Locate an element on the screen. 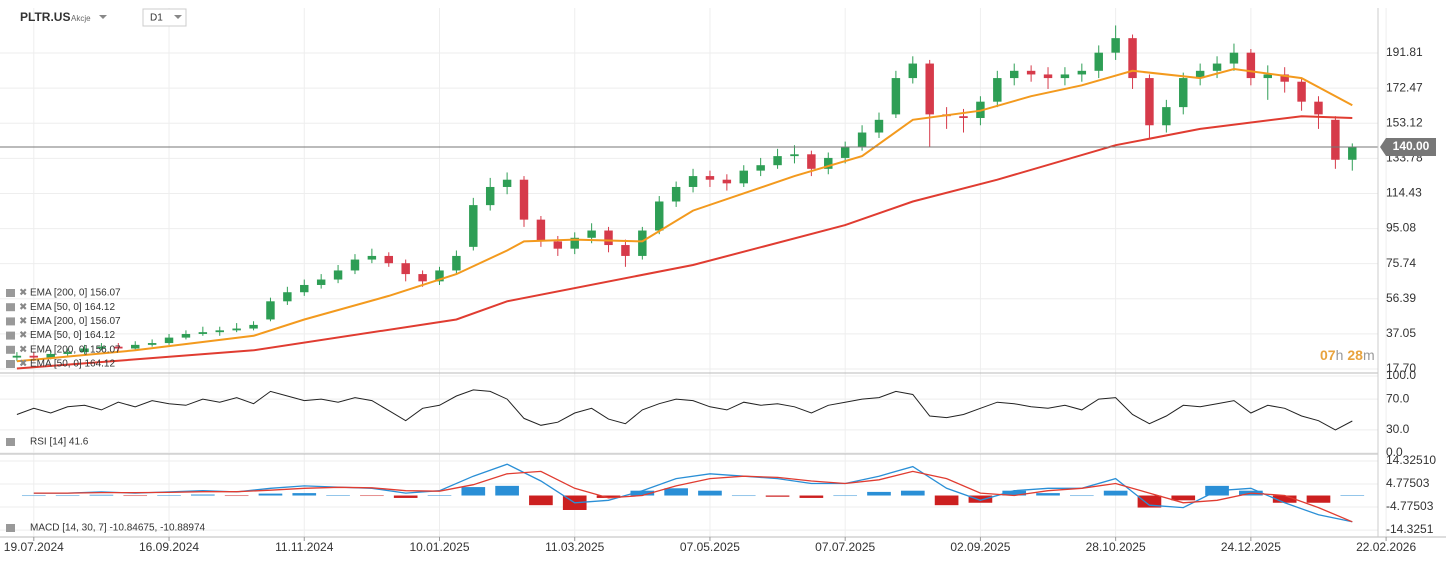  interval: D1 is located at coordinates (156, 18).